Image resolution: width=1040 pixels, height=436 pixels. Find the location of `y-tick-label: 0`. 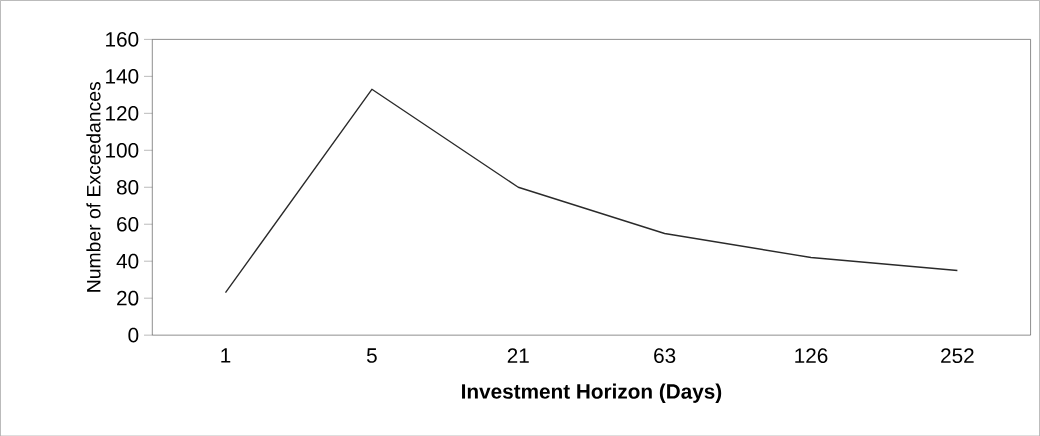

y-tick-label: 0 is located at coordinates (133, 335).